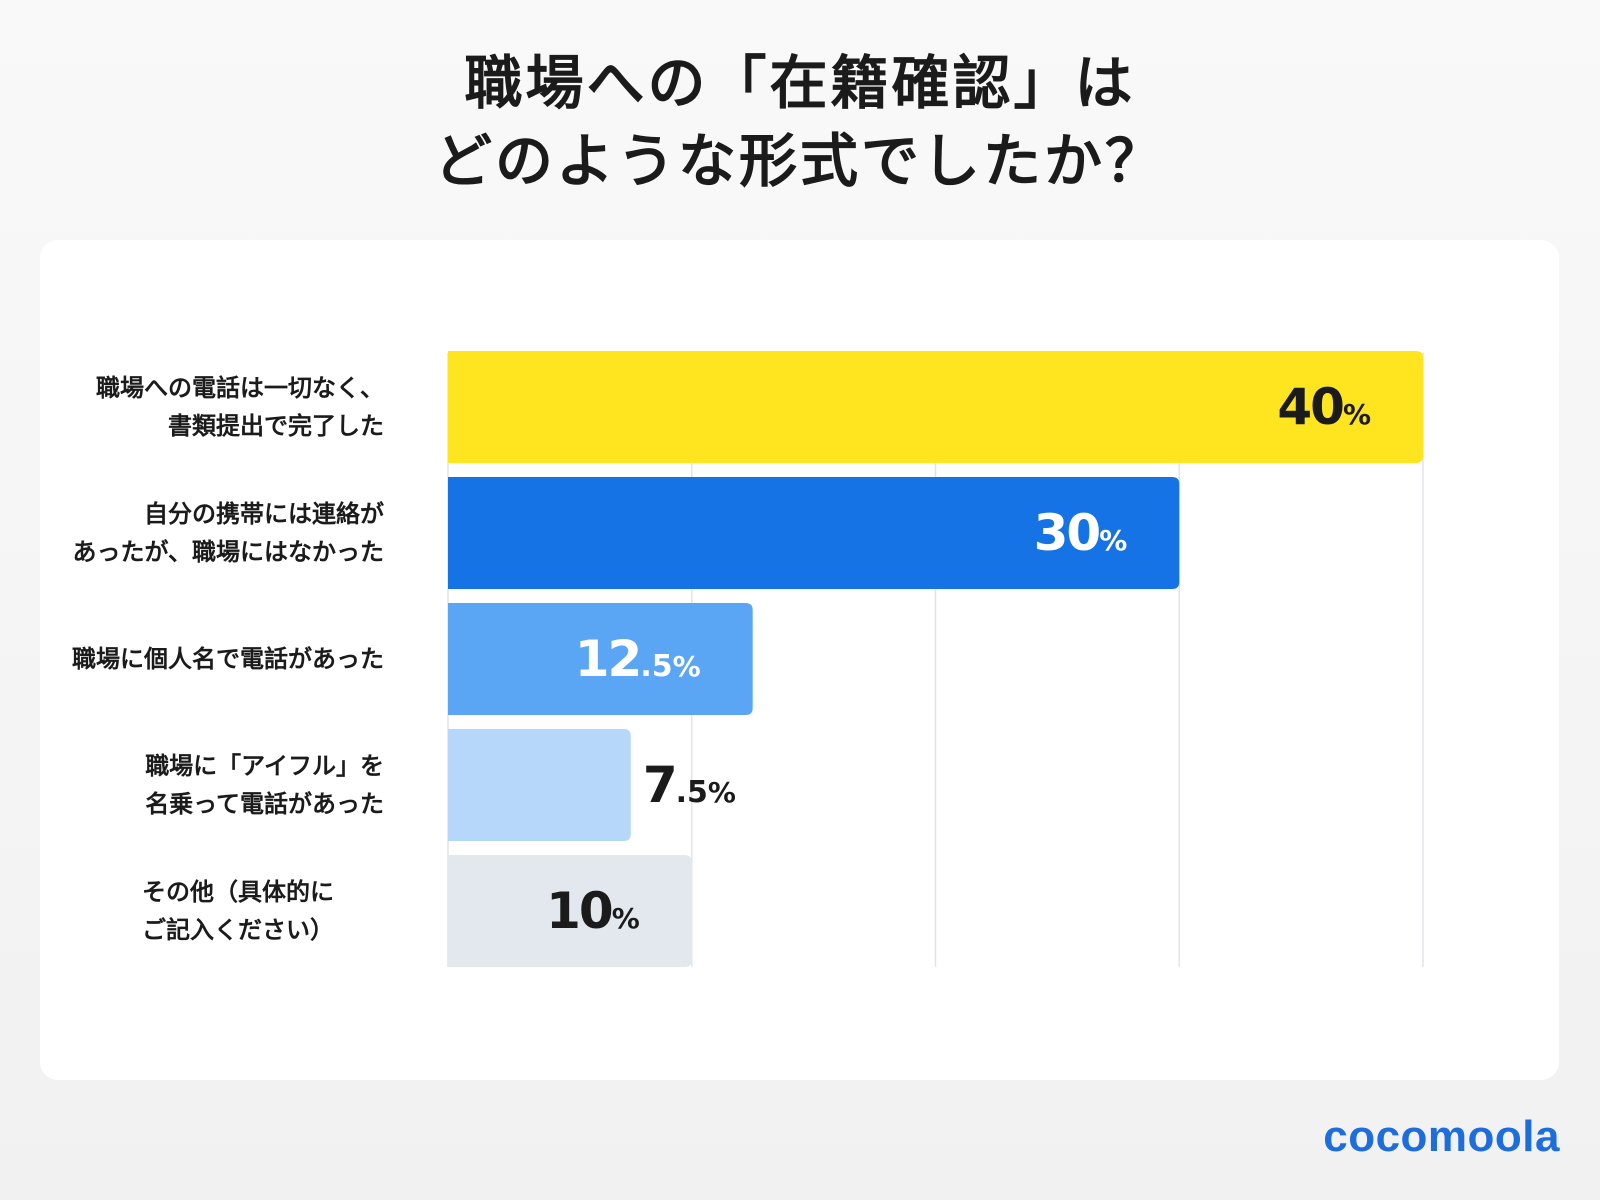  Describe the element at coordinates (638, 659) in the screenshot. I see `value-label-3: 12.5%` at that location.